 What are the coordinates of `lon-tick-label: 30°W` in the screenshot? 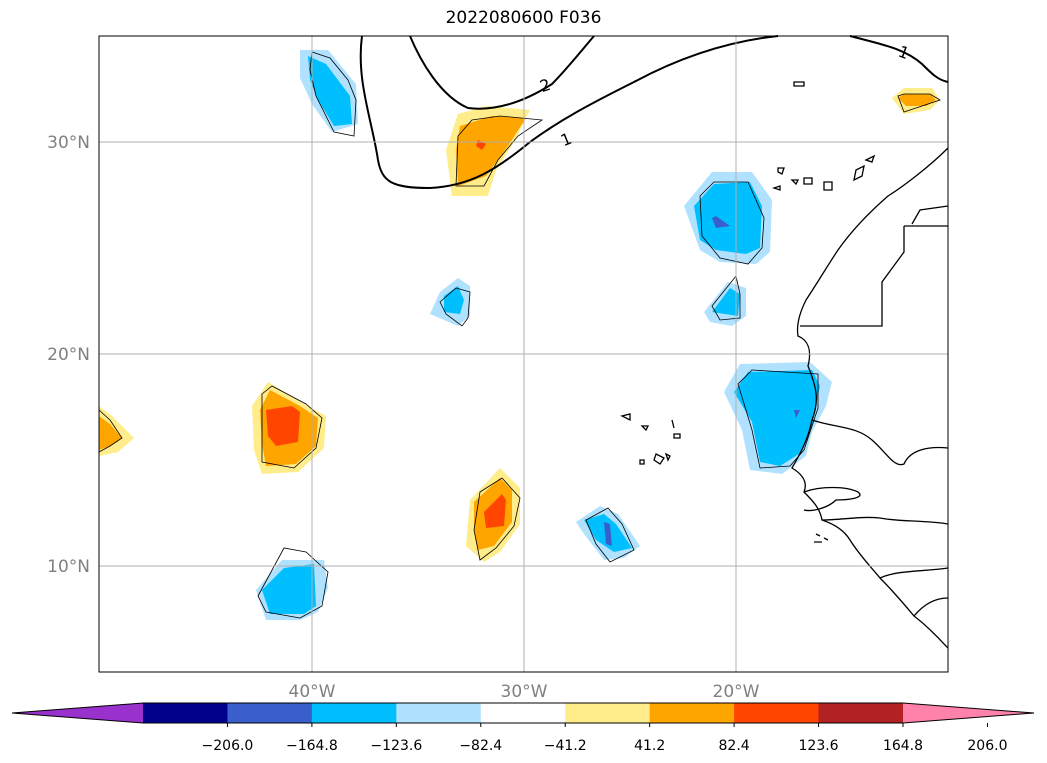 It's located at (524, 692).